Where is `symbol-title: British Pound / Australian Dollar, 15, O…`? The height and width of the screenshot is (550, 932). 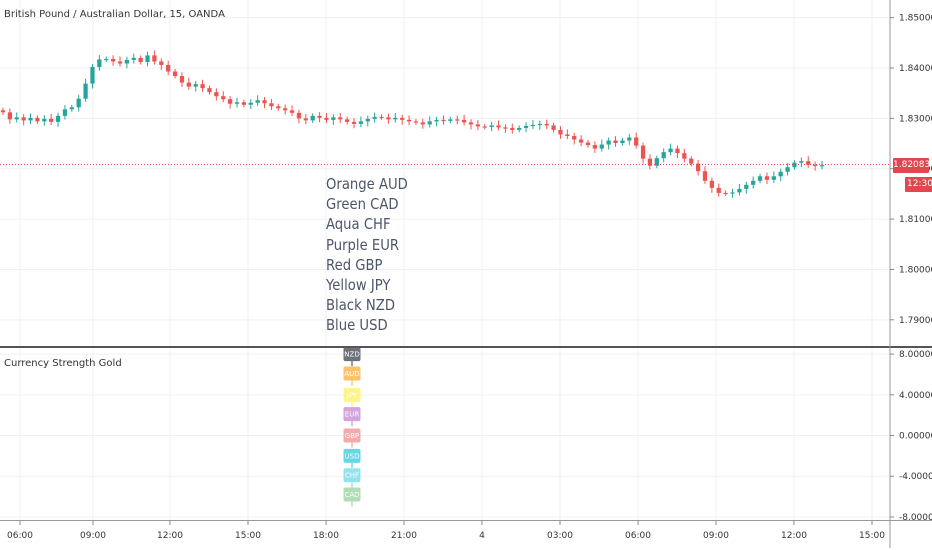
symbol-title: British Pound / Australian Dollar, 15, O… is located at coordinates (114, 14).